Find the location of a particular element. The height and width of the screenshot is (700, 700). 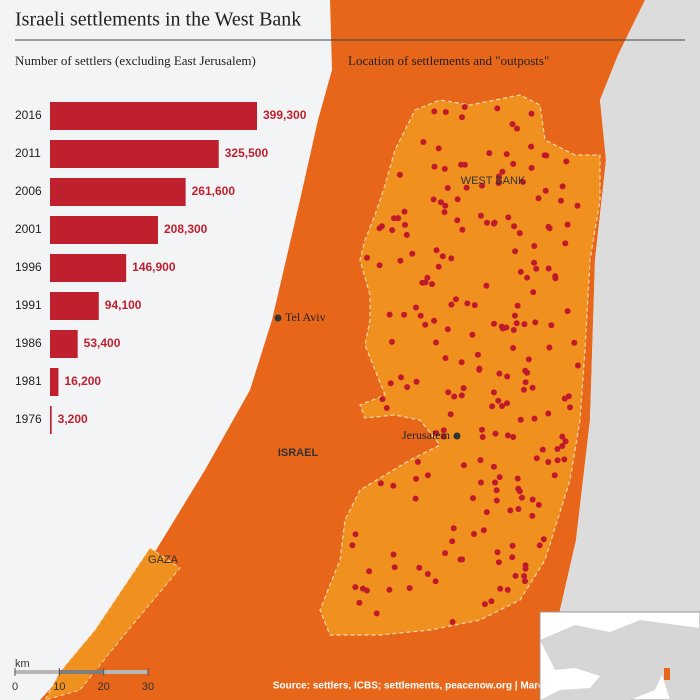

value-label: 399,300 is located at coordinates (285, 115).